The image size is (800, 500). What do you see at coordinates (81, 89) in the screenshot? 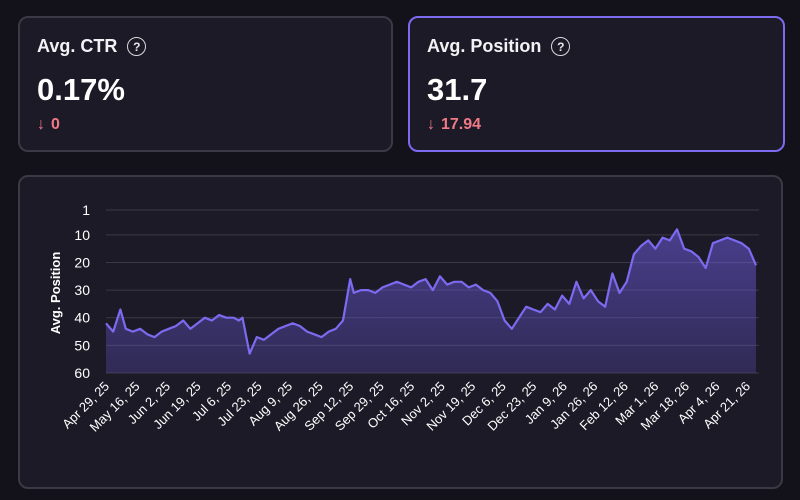
I see `metric-value: 0.17%` at bounding box center [81, 89].